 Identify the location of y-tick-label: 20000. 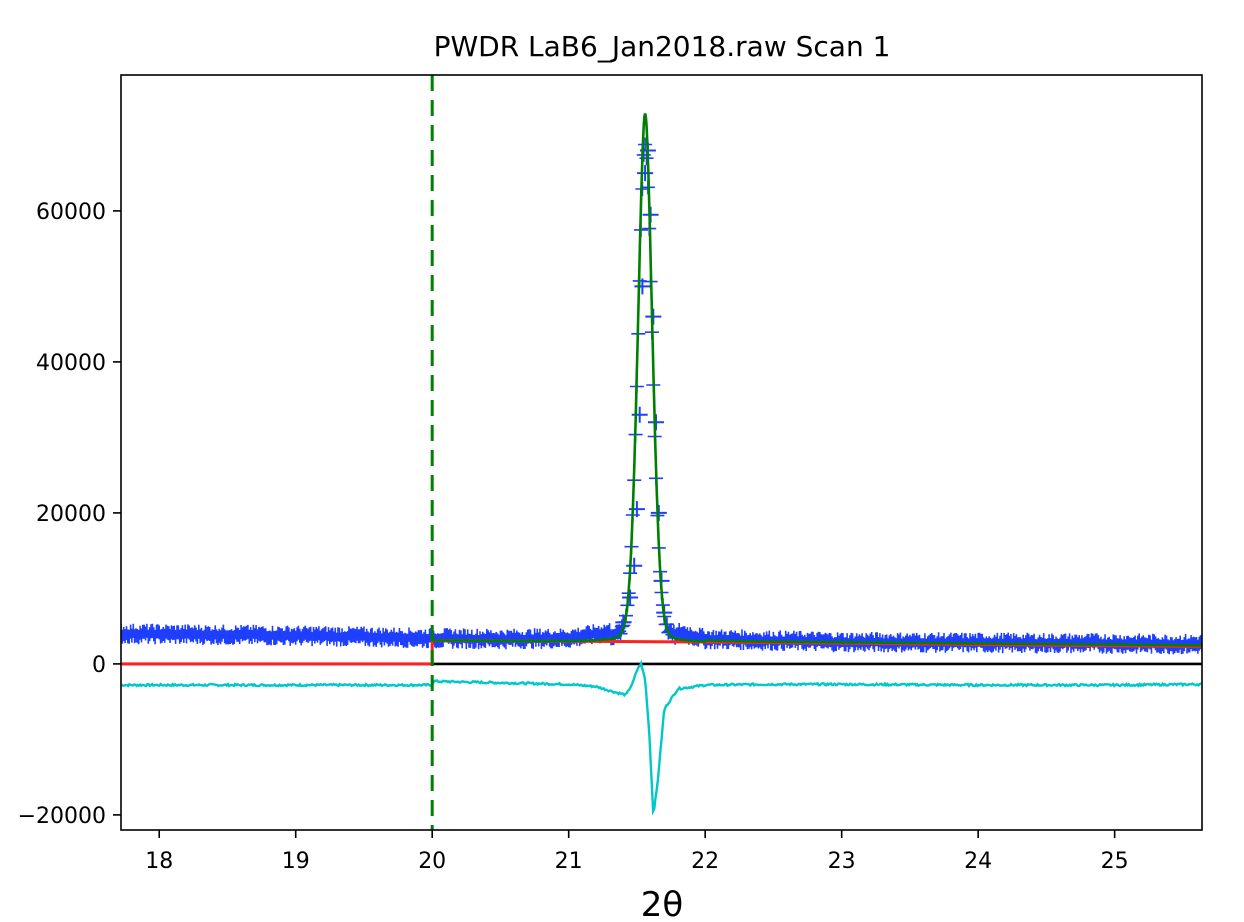
(71, 514).